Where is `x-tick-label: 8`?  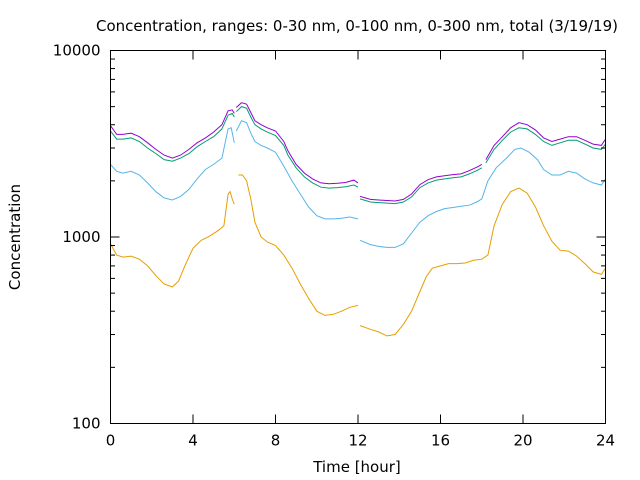
x-tick-label: 8 is located at coordinates (276, 441).